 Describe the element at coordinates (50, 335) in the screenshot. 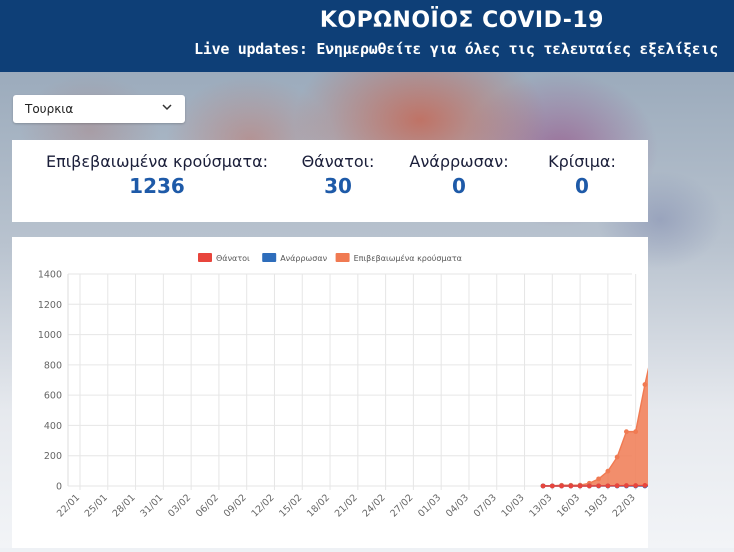

I see `y-tick-label: 1000` at that location.